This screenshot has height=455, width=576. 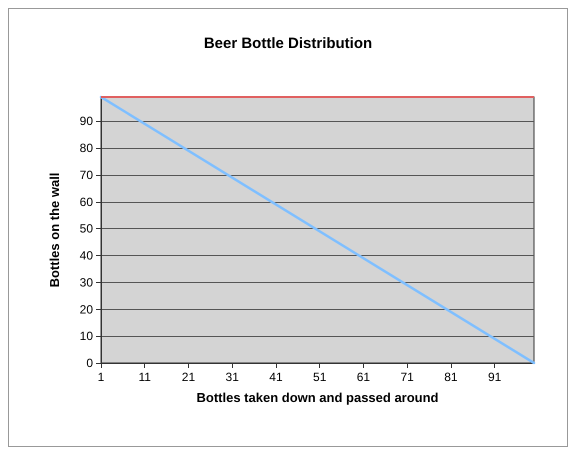 I want to click on x-tick-label: 41, so click(x=276, y=377).